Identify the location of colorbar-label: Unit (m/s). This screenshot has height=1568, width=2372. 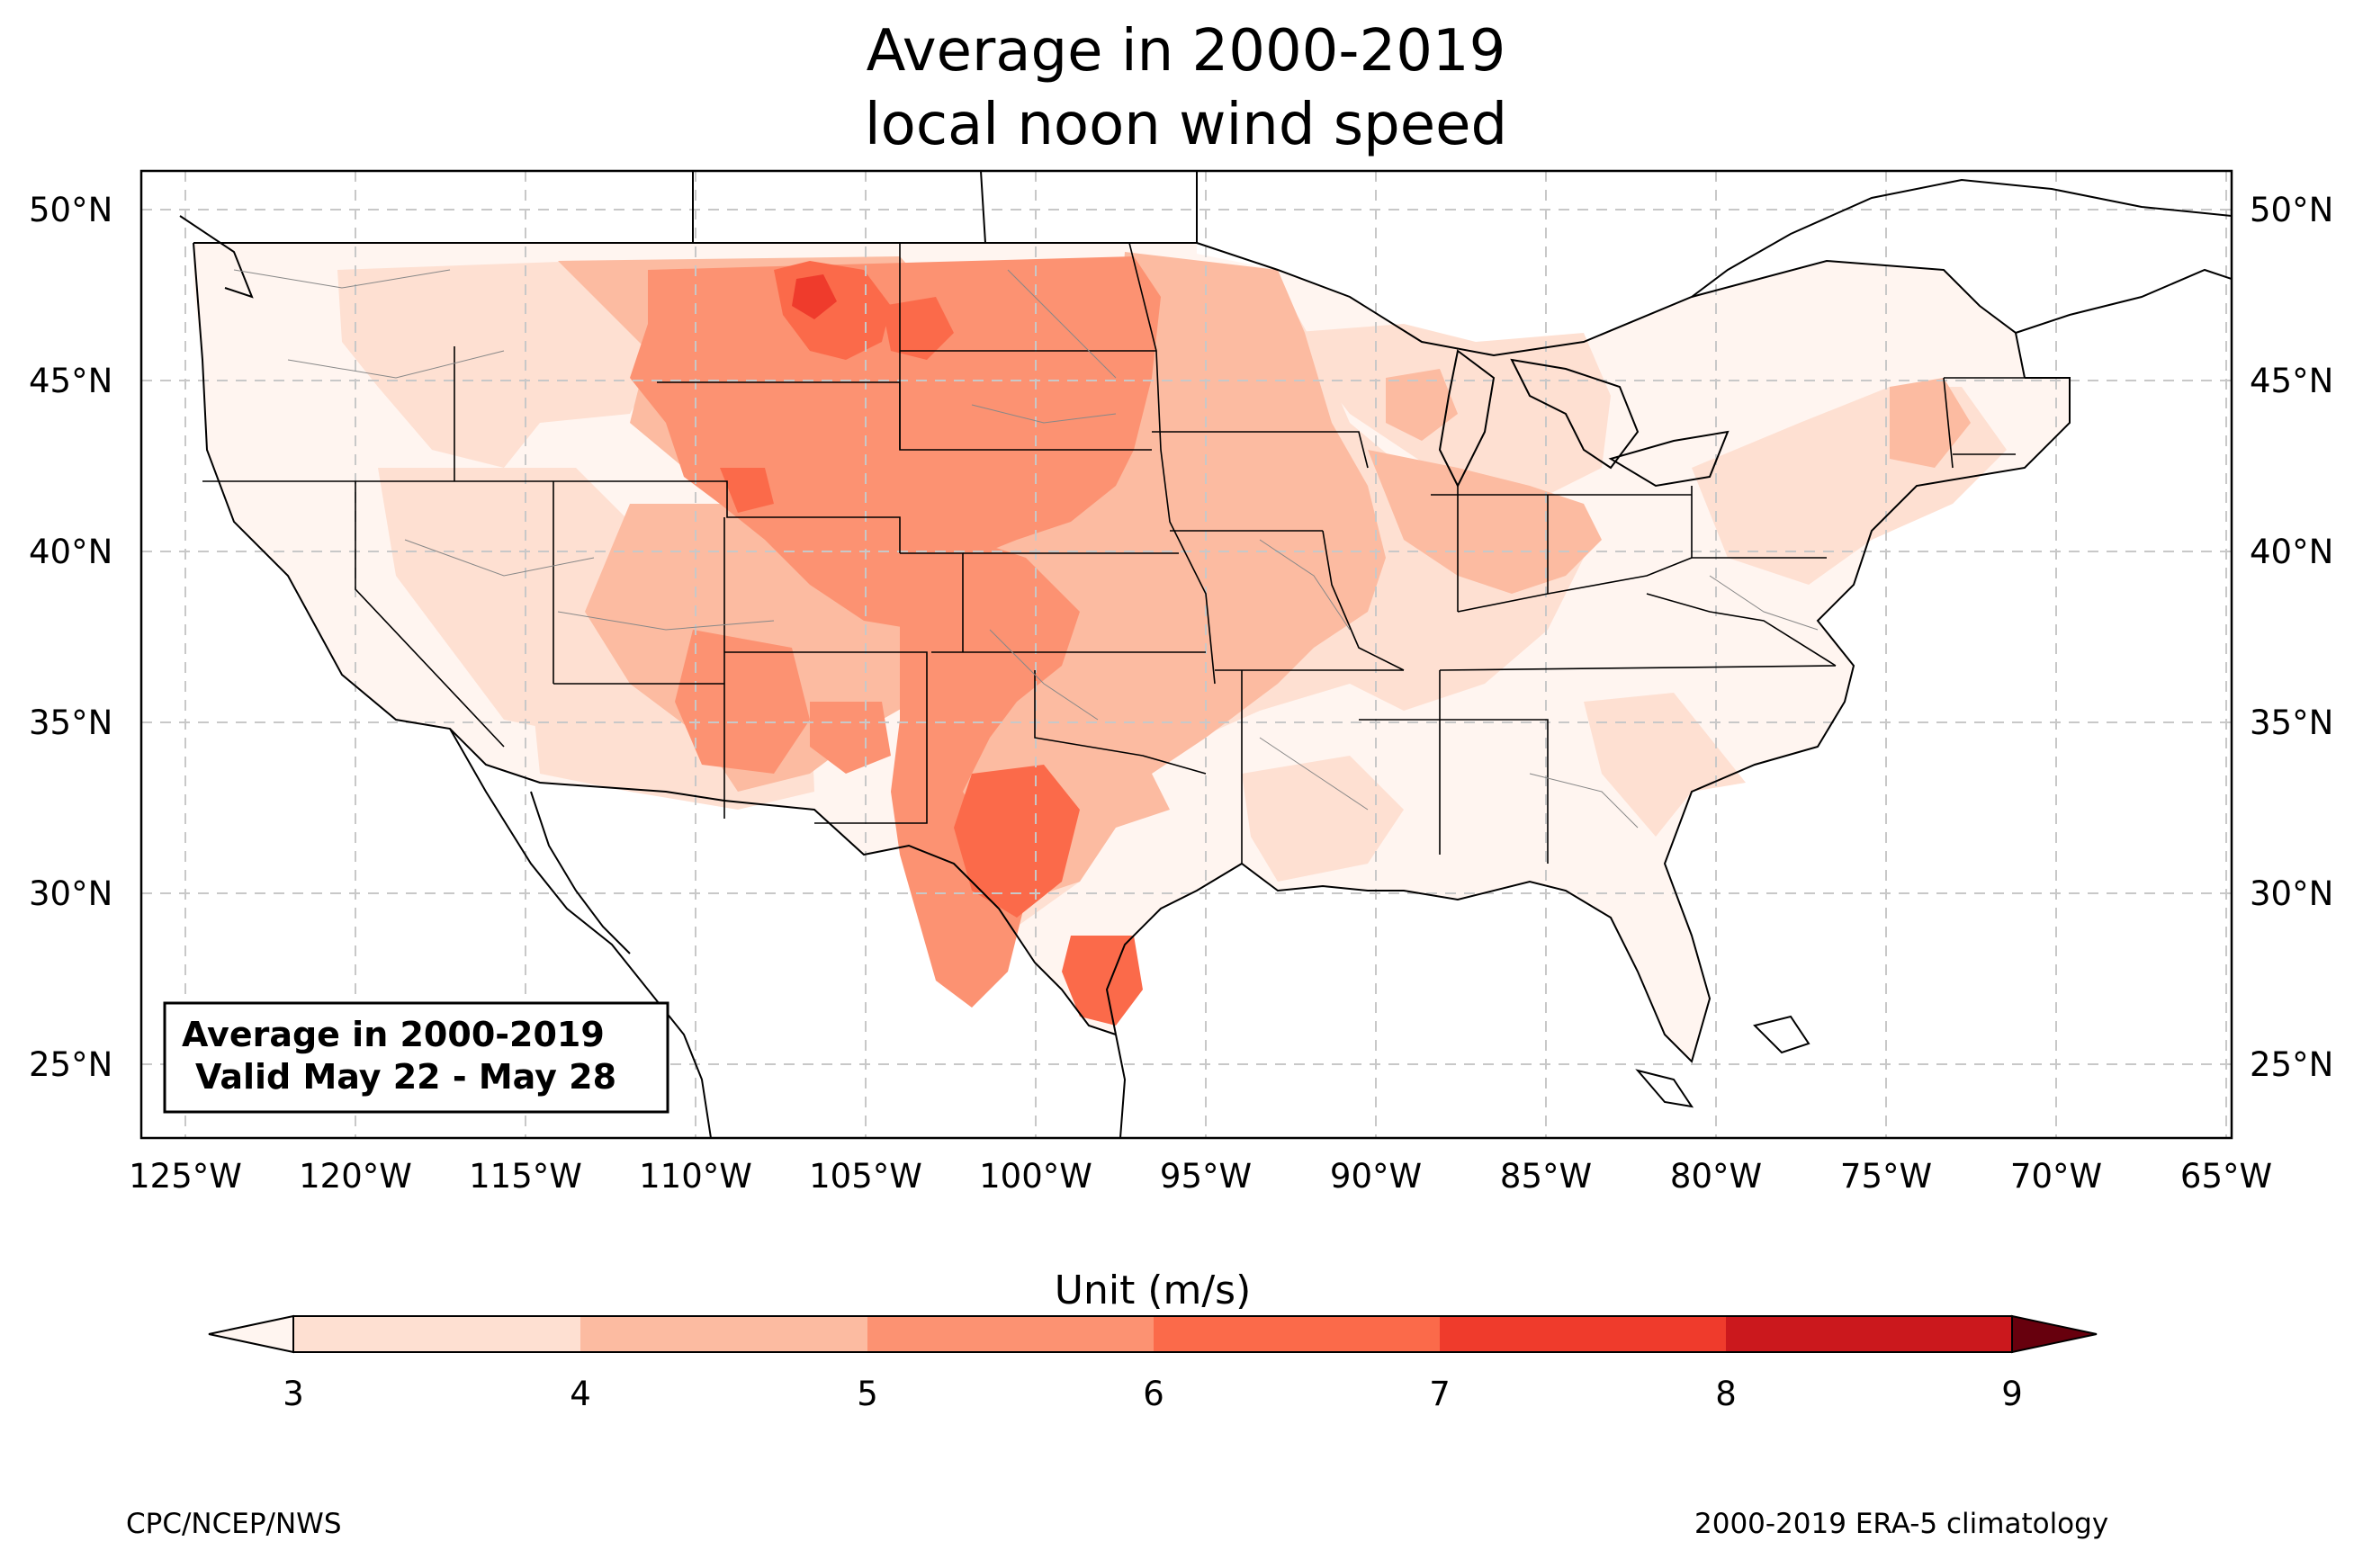
(1153, 1290).